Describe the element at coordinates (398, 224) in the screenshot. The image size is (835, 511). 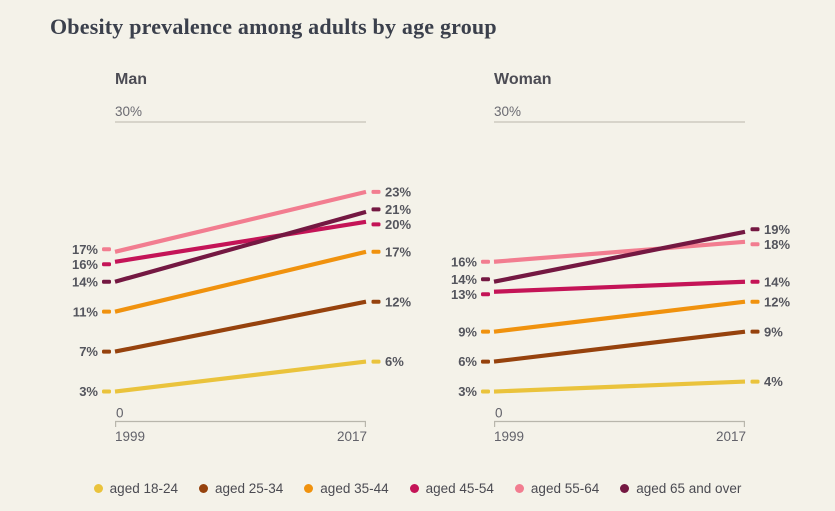
I see `value-label: 20%` at that location.